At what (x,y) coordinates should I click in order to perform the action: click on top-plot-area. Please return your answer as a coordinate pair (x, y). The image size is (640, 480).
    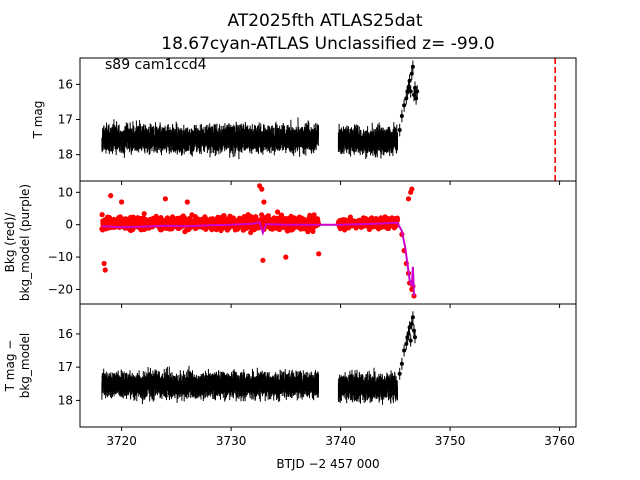
    Looking at the image, I should click on (260, 110).